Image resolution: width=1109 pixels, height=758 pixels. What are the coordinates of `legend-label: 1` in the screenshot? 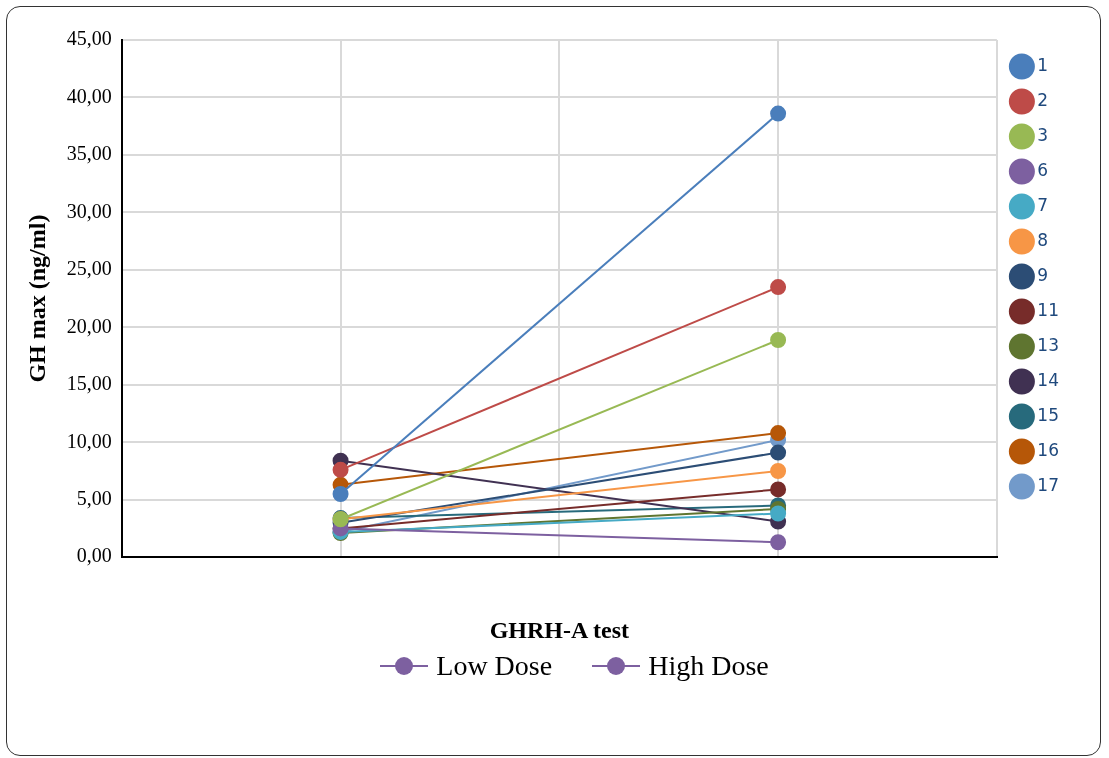 It's located at (1043, 64).